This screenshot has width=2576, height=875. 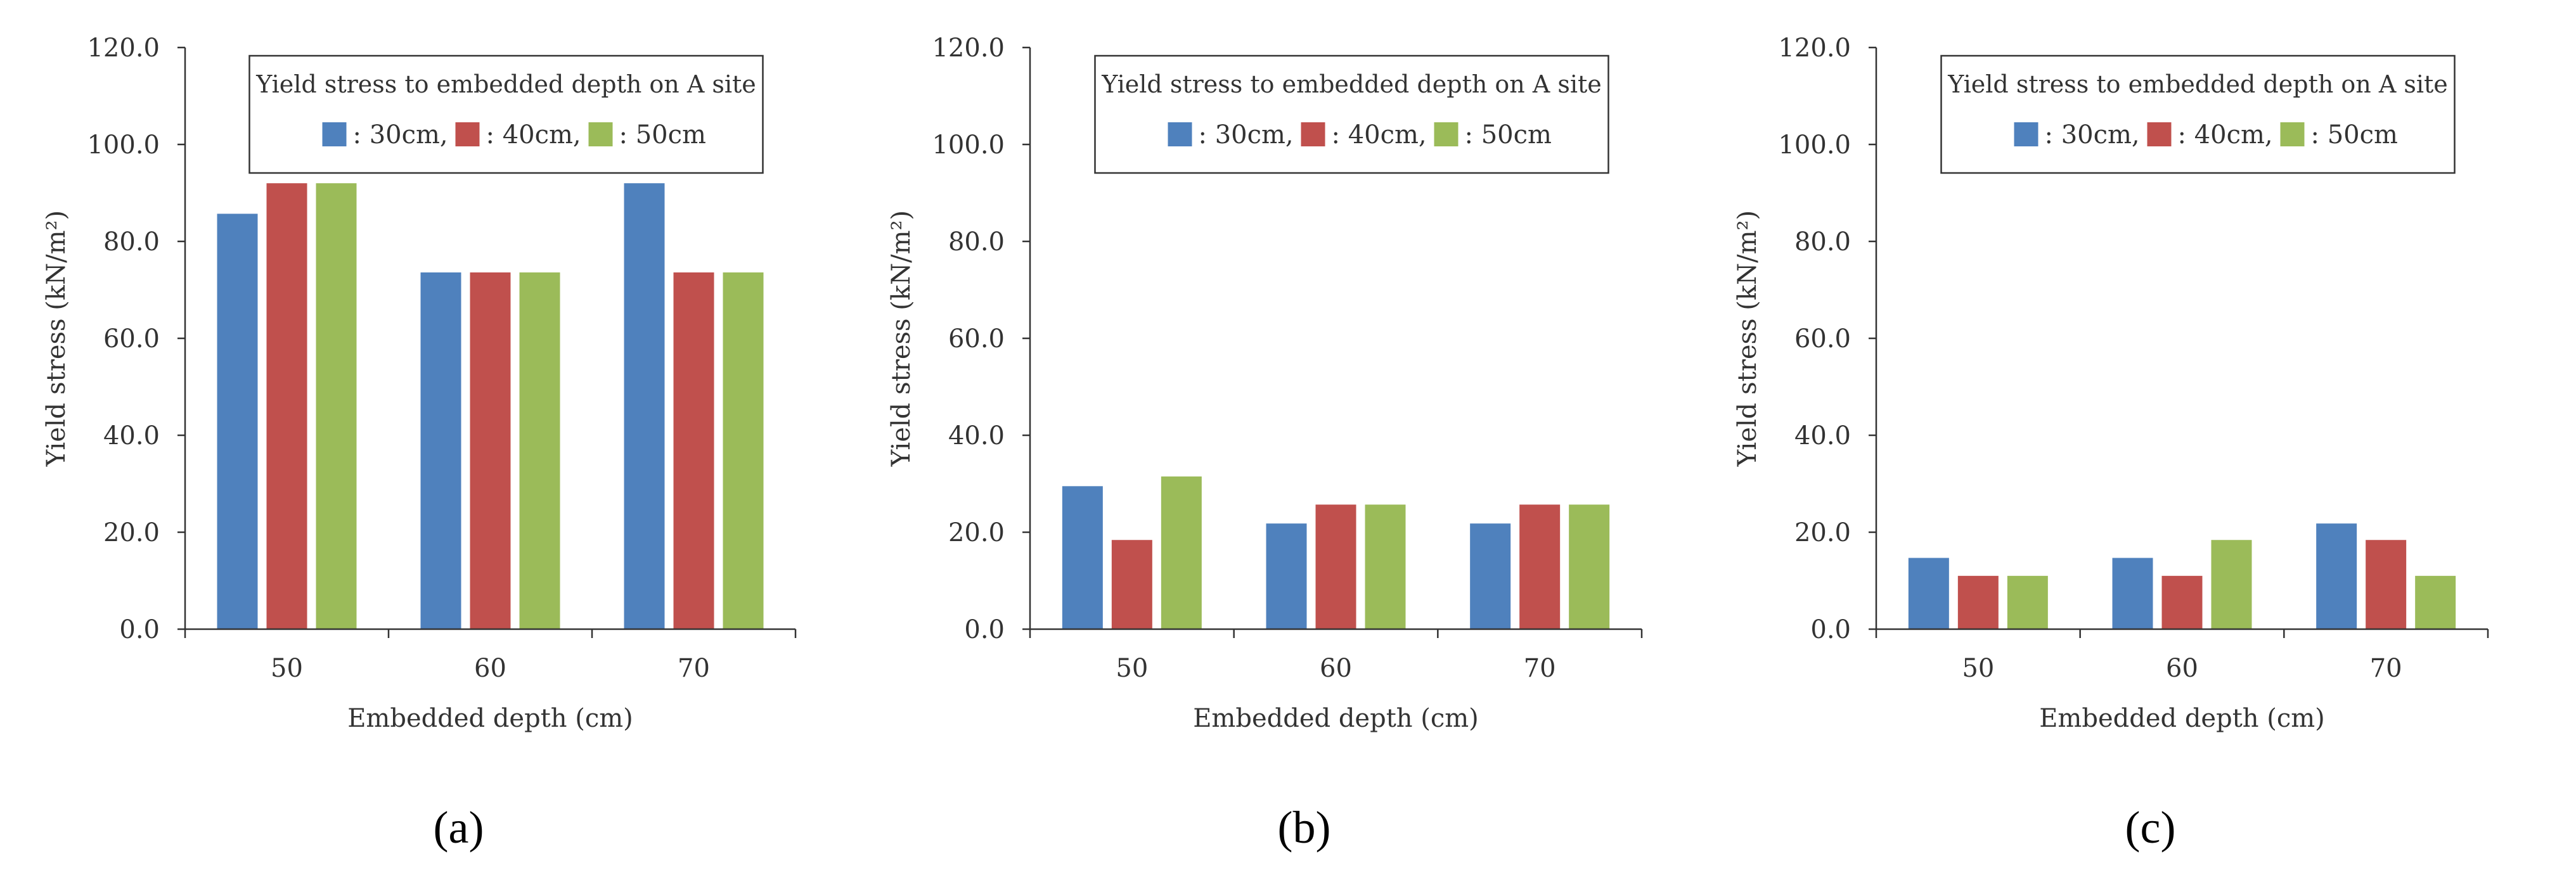 What do you see at coordinates (2150, 827) in the screenshot?
I see `panel-label: (c)` at bounding box center [2150, 827].